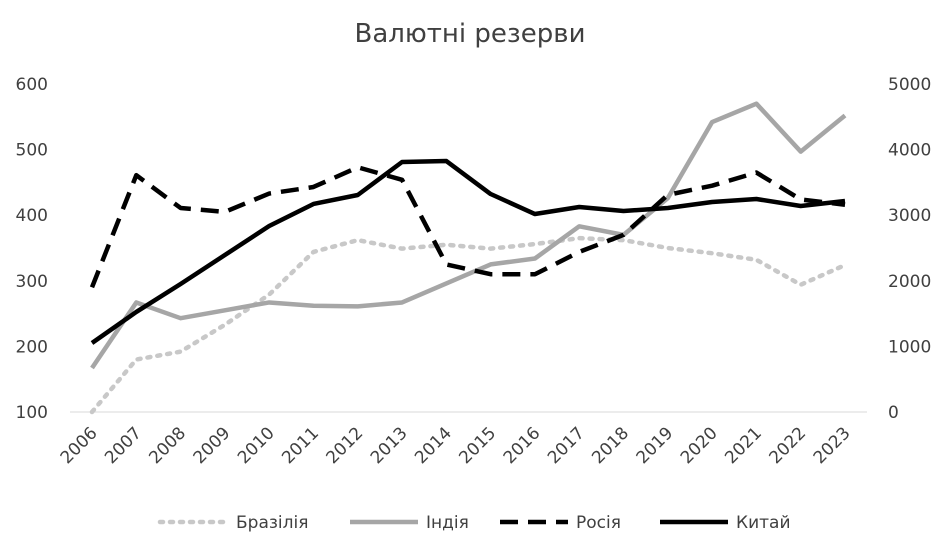 The height and width of the screenshot is (538, 939). What do you see at coordinates (909, 216) in the screenshot?
I see `y2-tick-label: 3000` at bounding box center [909, 216].